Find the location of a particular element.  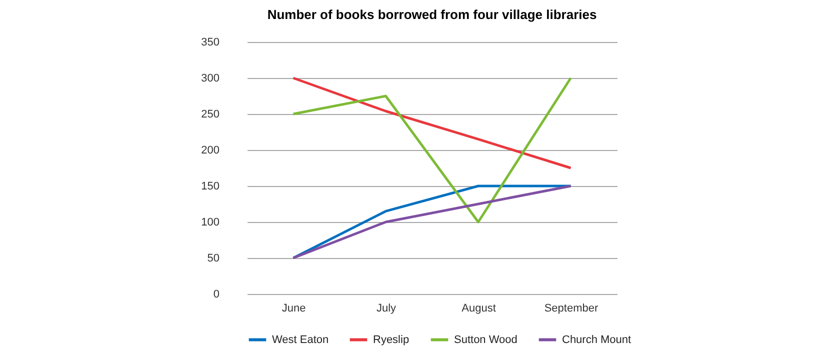

y-tick-label: 0 is located at coordinates (216, 294).